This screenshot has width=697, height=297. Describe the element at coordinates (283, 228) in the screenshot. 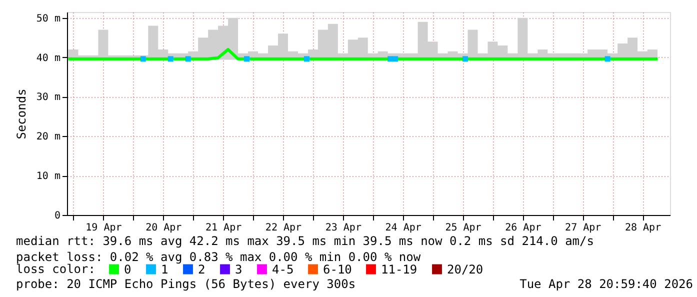

I see `x-tick-label: 22 Apr` at that location.